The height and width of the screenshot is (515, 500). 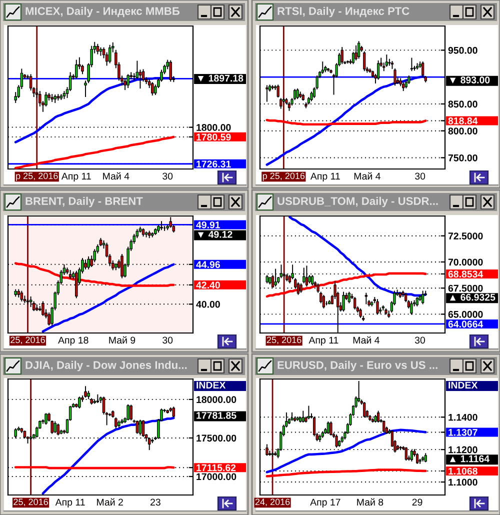 What do you see at coordinates (216, 476) in the screenshot?
I see `y-tick-label: 17000.00` at bounding box center [216, 476].